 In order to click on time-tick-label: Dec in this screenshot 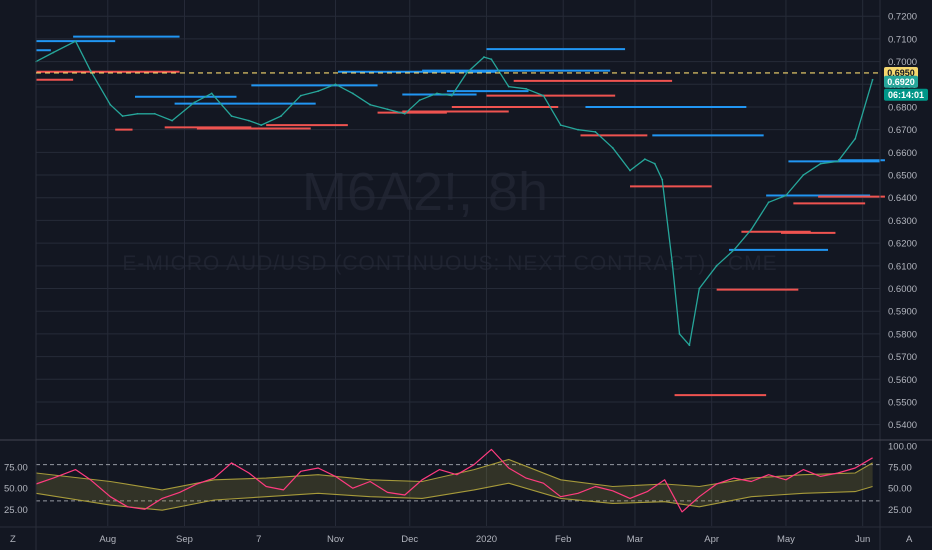, I will do `click(409, 539)`.